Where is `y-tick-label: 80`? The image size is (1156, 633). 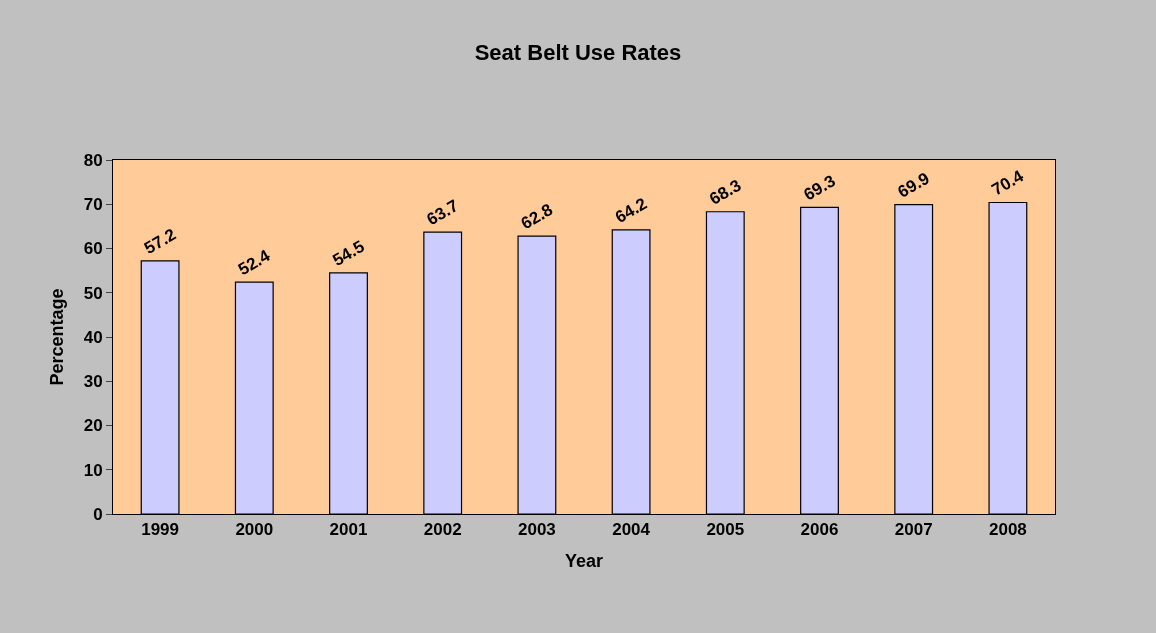 y-tick-label: 80 is located at coordinates (93, 160).